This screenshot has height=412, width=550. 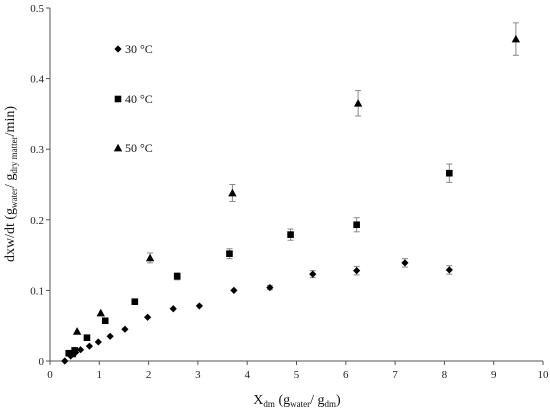 What do you see at coordinates (37, 221) in the screenshot?
I see `y-tick-label: 0.2` at bounding box center [37, 221].